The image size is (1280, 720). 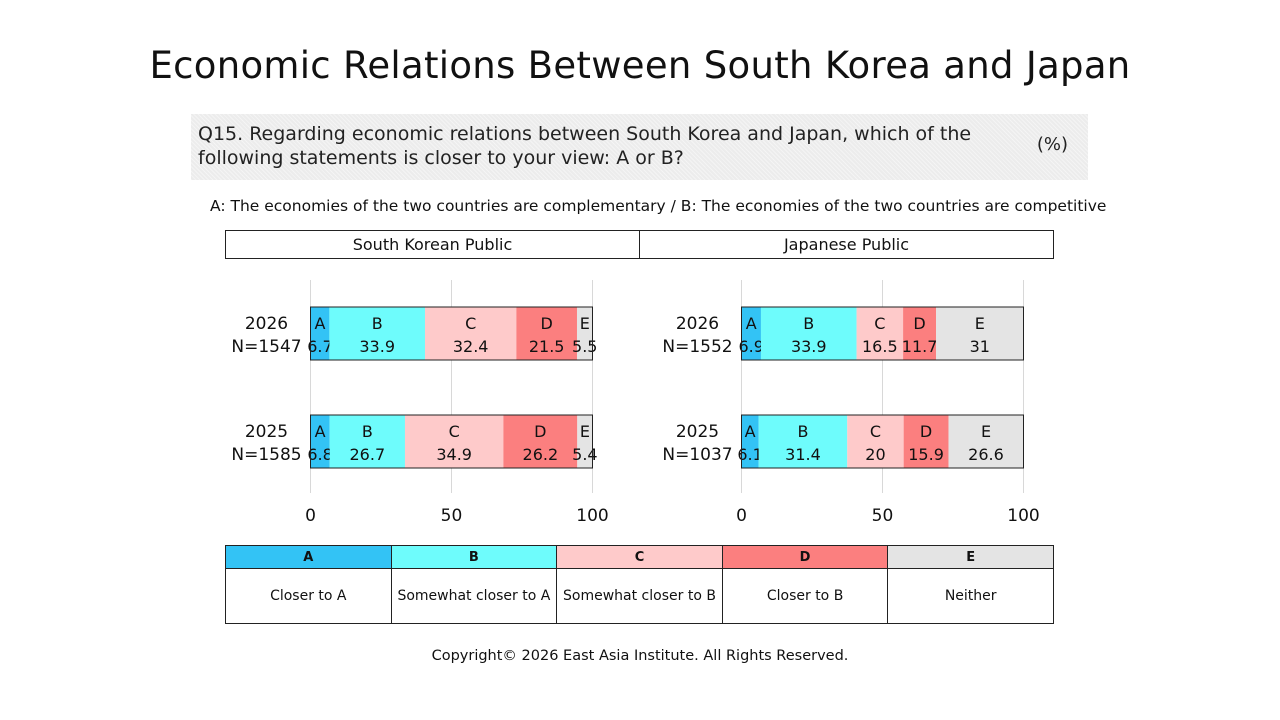 I want to click on korea-data-label: 6.8, so click(x=319, y=454).